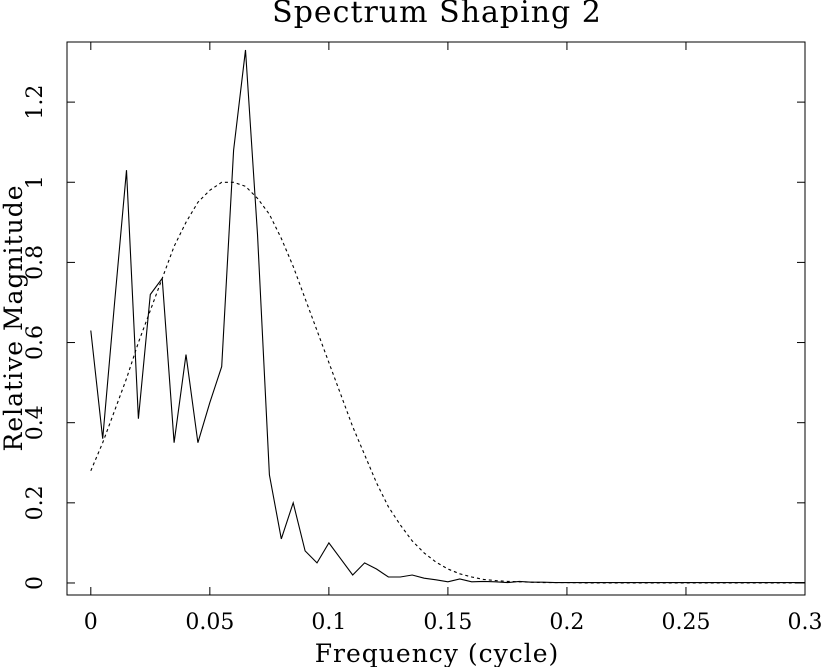 The image size is (825, 667). Describe the element at coordinates (35, 262) in the screenshot. I see `y-tick-label: 0.8` at that location.